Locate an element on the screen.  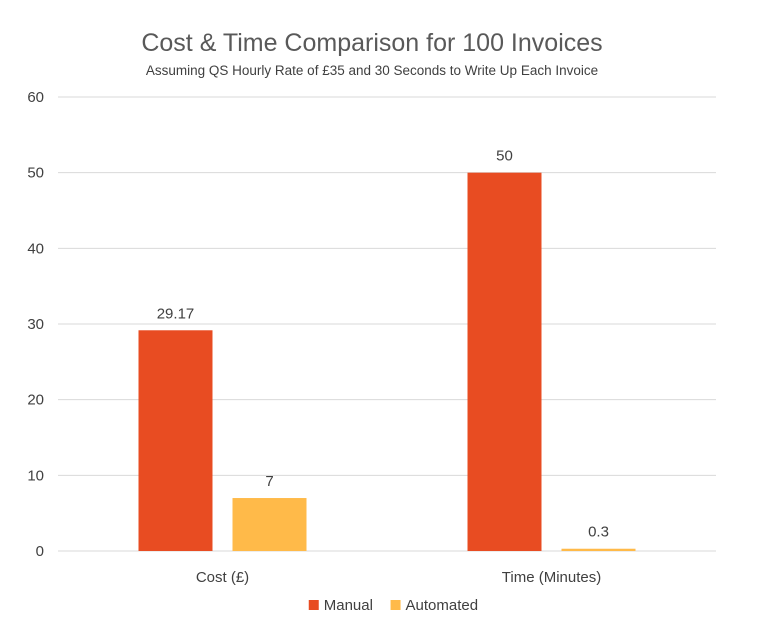
legend: Manual Automated is located at coordinates (393, 605).